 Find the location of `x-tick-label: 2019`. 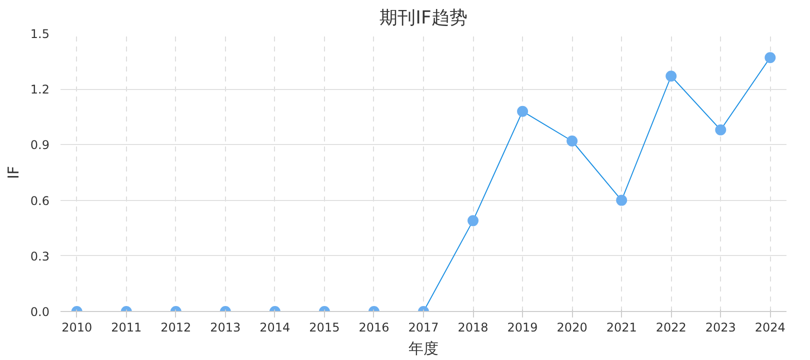

x-tick-label: 2019 is located at coordinates (522, 327).